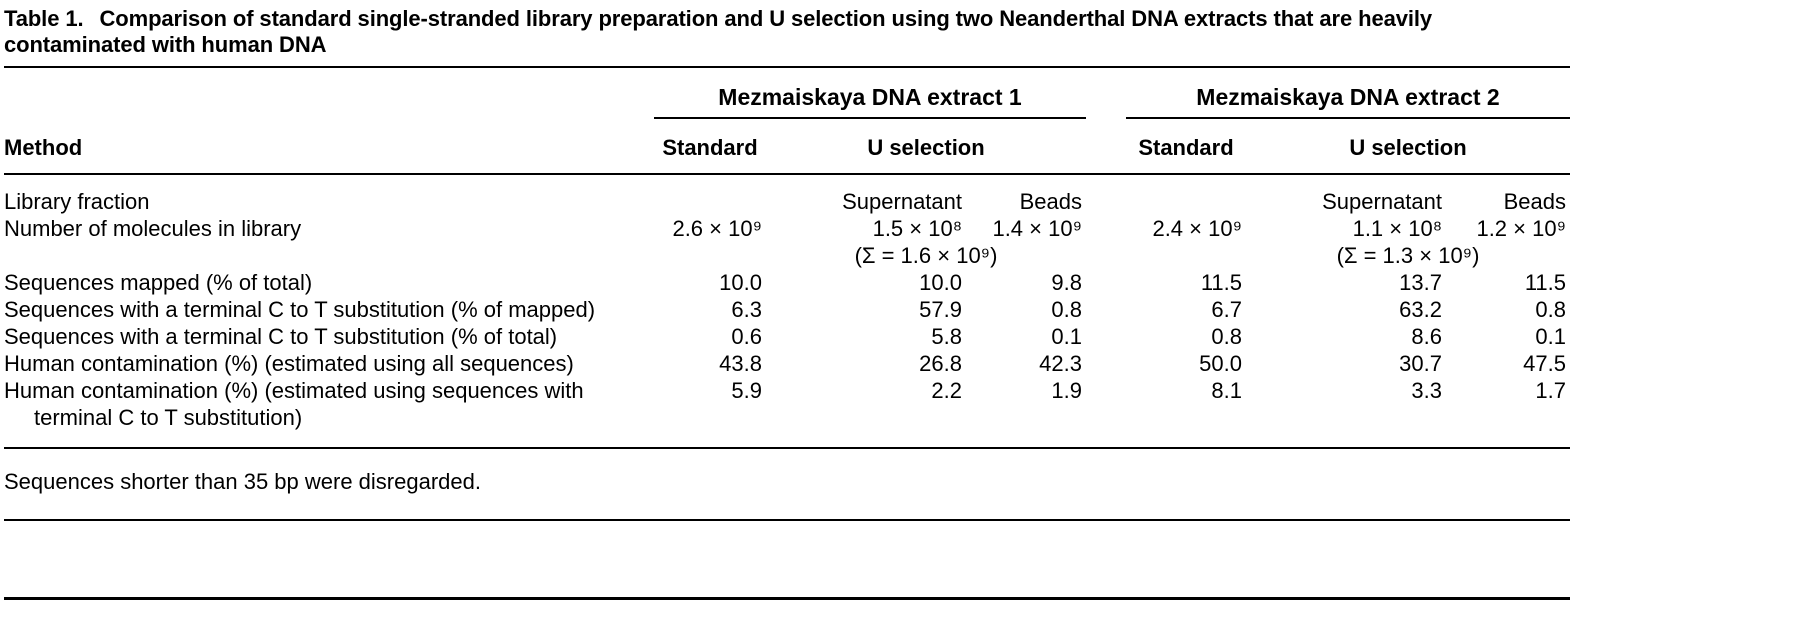  What do you see at coordinates (917, 228) in the screenshot?
I see `table-cell: 1.5 × 10⁸` at bounding box center [917, 228].